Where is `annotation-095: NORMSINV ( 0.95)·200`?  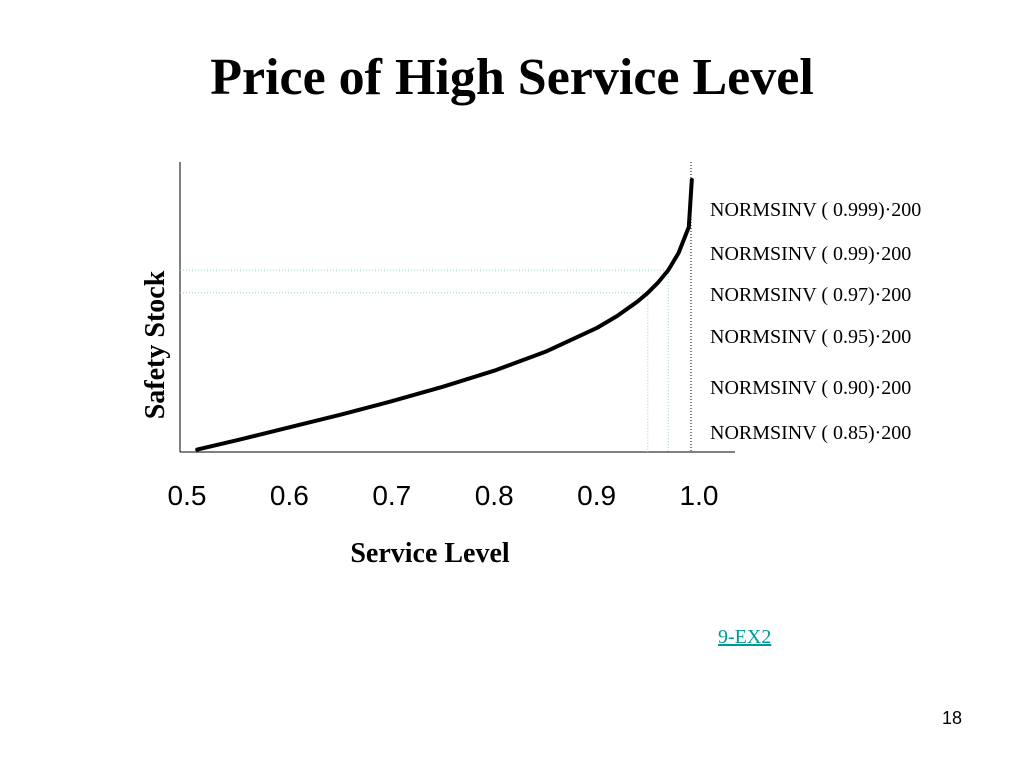 annotation-095: NORMSINV ( 0.95)·200 is located at coordinates (811, 337).